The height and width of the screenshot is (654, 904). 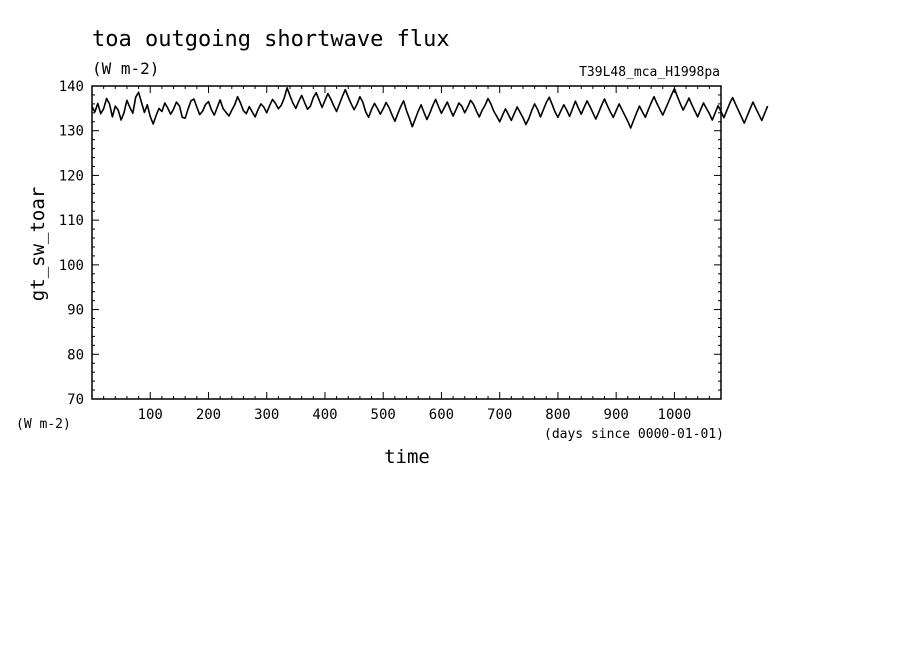 I want to click on y-axis-units: (W m-2), so click(x=43, y=424).